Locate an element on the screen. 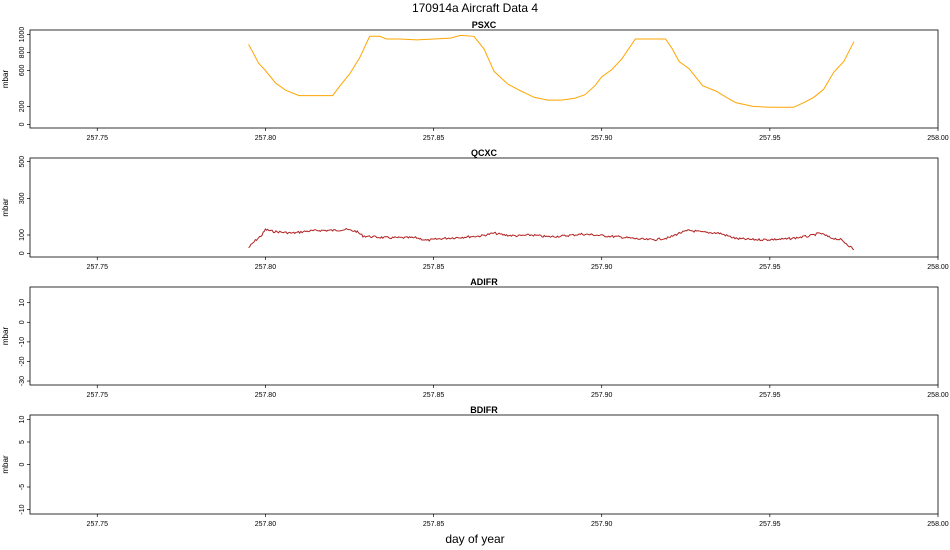  y-tick-label: 600 is located at coordinates (22, 71).